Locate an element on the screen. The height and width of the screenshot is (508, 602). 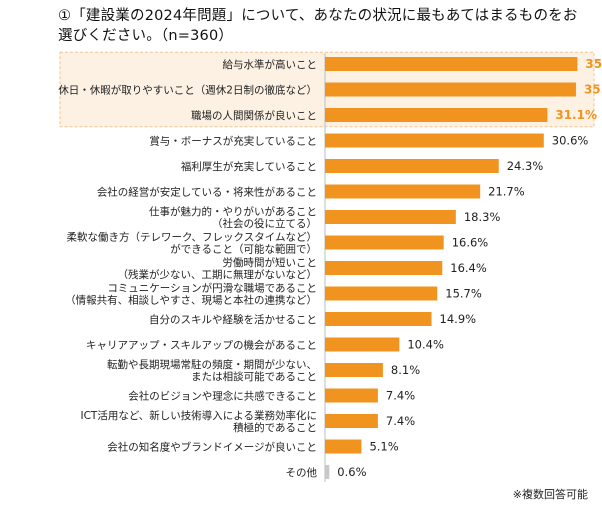
category-label-17-line-1: その他 is located at coordinates (302, 472).